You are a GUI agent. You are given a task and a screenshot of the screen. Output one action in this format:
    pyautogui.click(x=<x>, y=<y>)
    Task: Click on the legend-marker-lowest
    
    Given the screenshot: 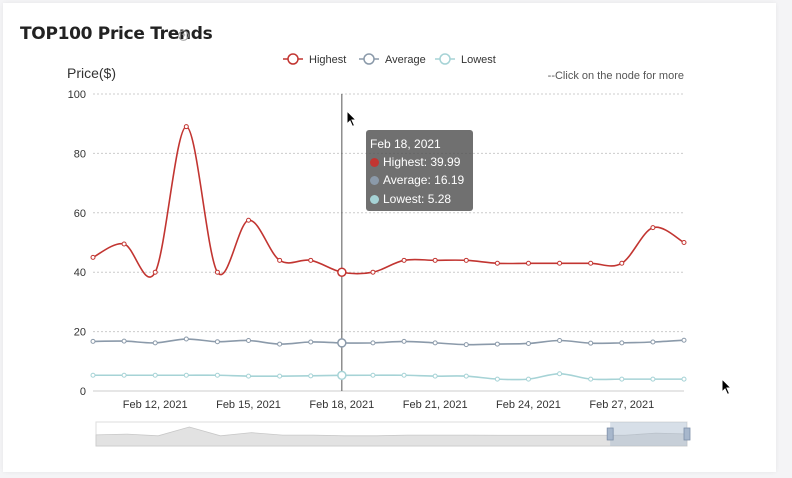 What is the action you would take?
    pyautogui.click(x=445, y=59)
    